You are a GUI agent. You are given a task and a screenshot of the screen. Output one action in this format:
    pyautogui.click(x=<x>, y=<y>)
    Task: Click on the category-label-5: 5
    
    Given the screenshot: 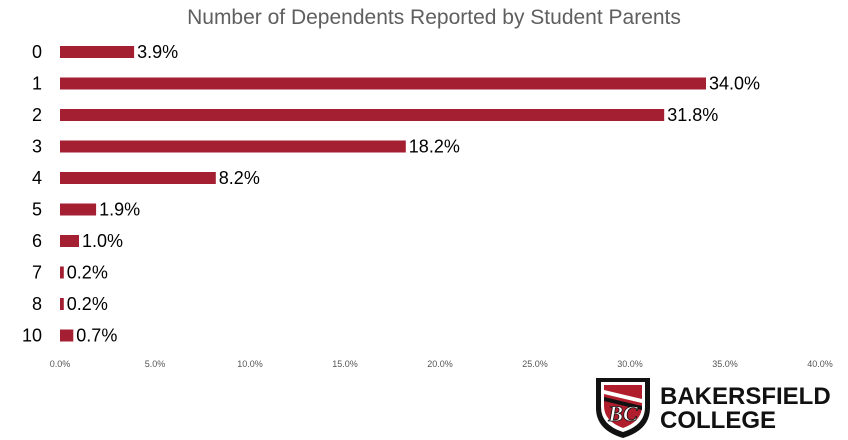 What is the action you would take?
    pyautogui.click(x=37, y=210)
    